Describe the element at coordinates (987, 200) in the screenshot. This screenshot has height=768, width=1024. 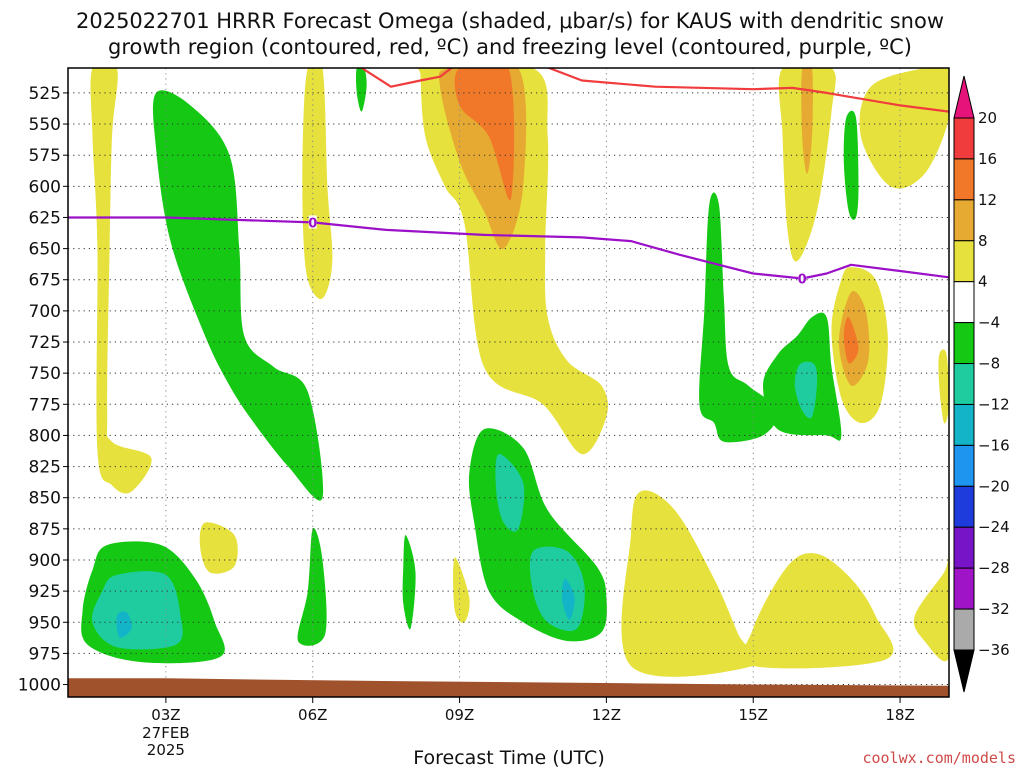
I see `colorbar-label: 12` at that location.